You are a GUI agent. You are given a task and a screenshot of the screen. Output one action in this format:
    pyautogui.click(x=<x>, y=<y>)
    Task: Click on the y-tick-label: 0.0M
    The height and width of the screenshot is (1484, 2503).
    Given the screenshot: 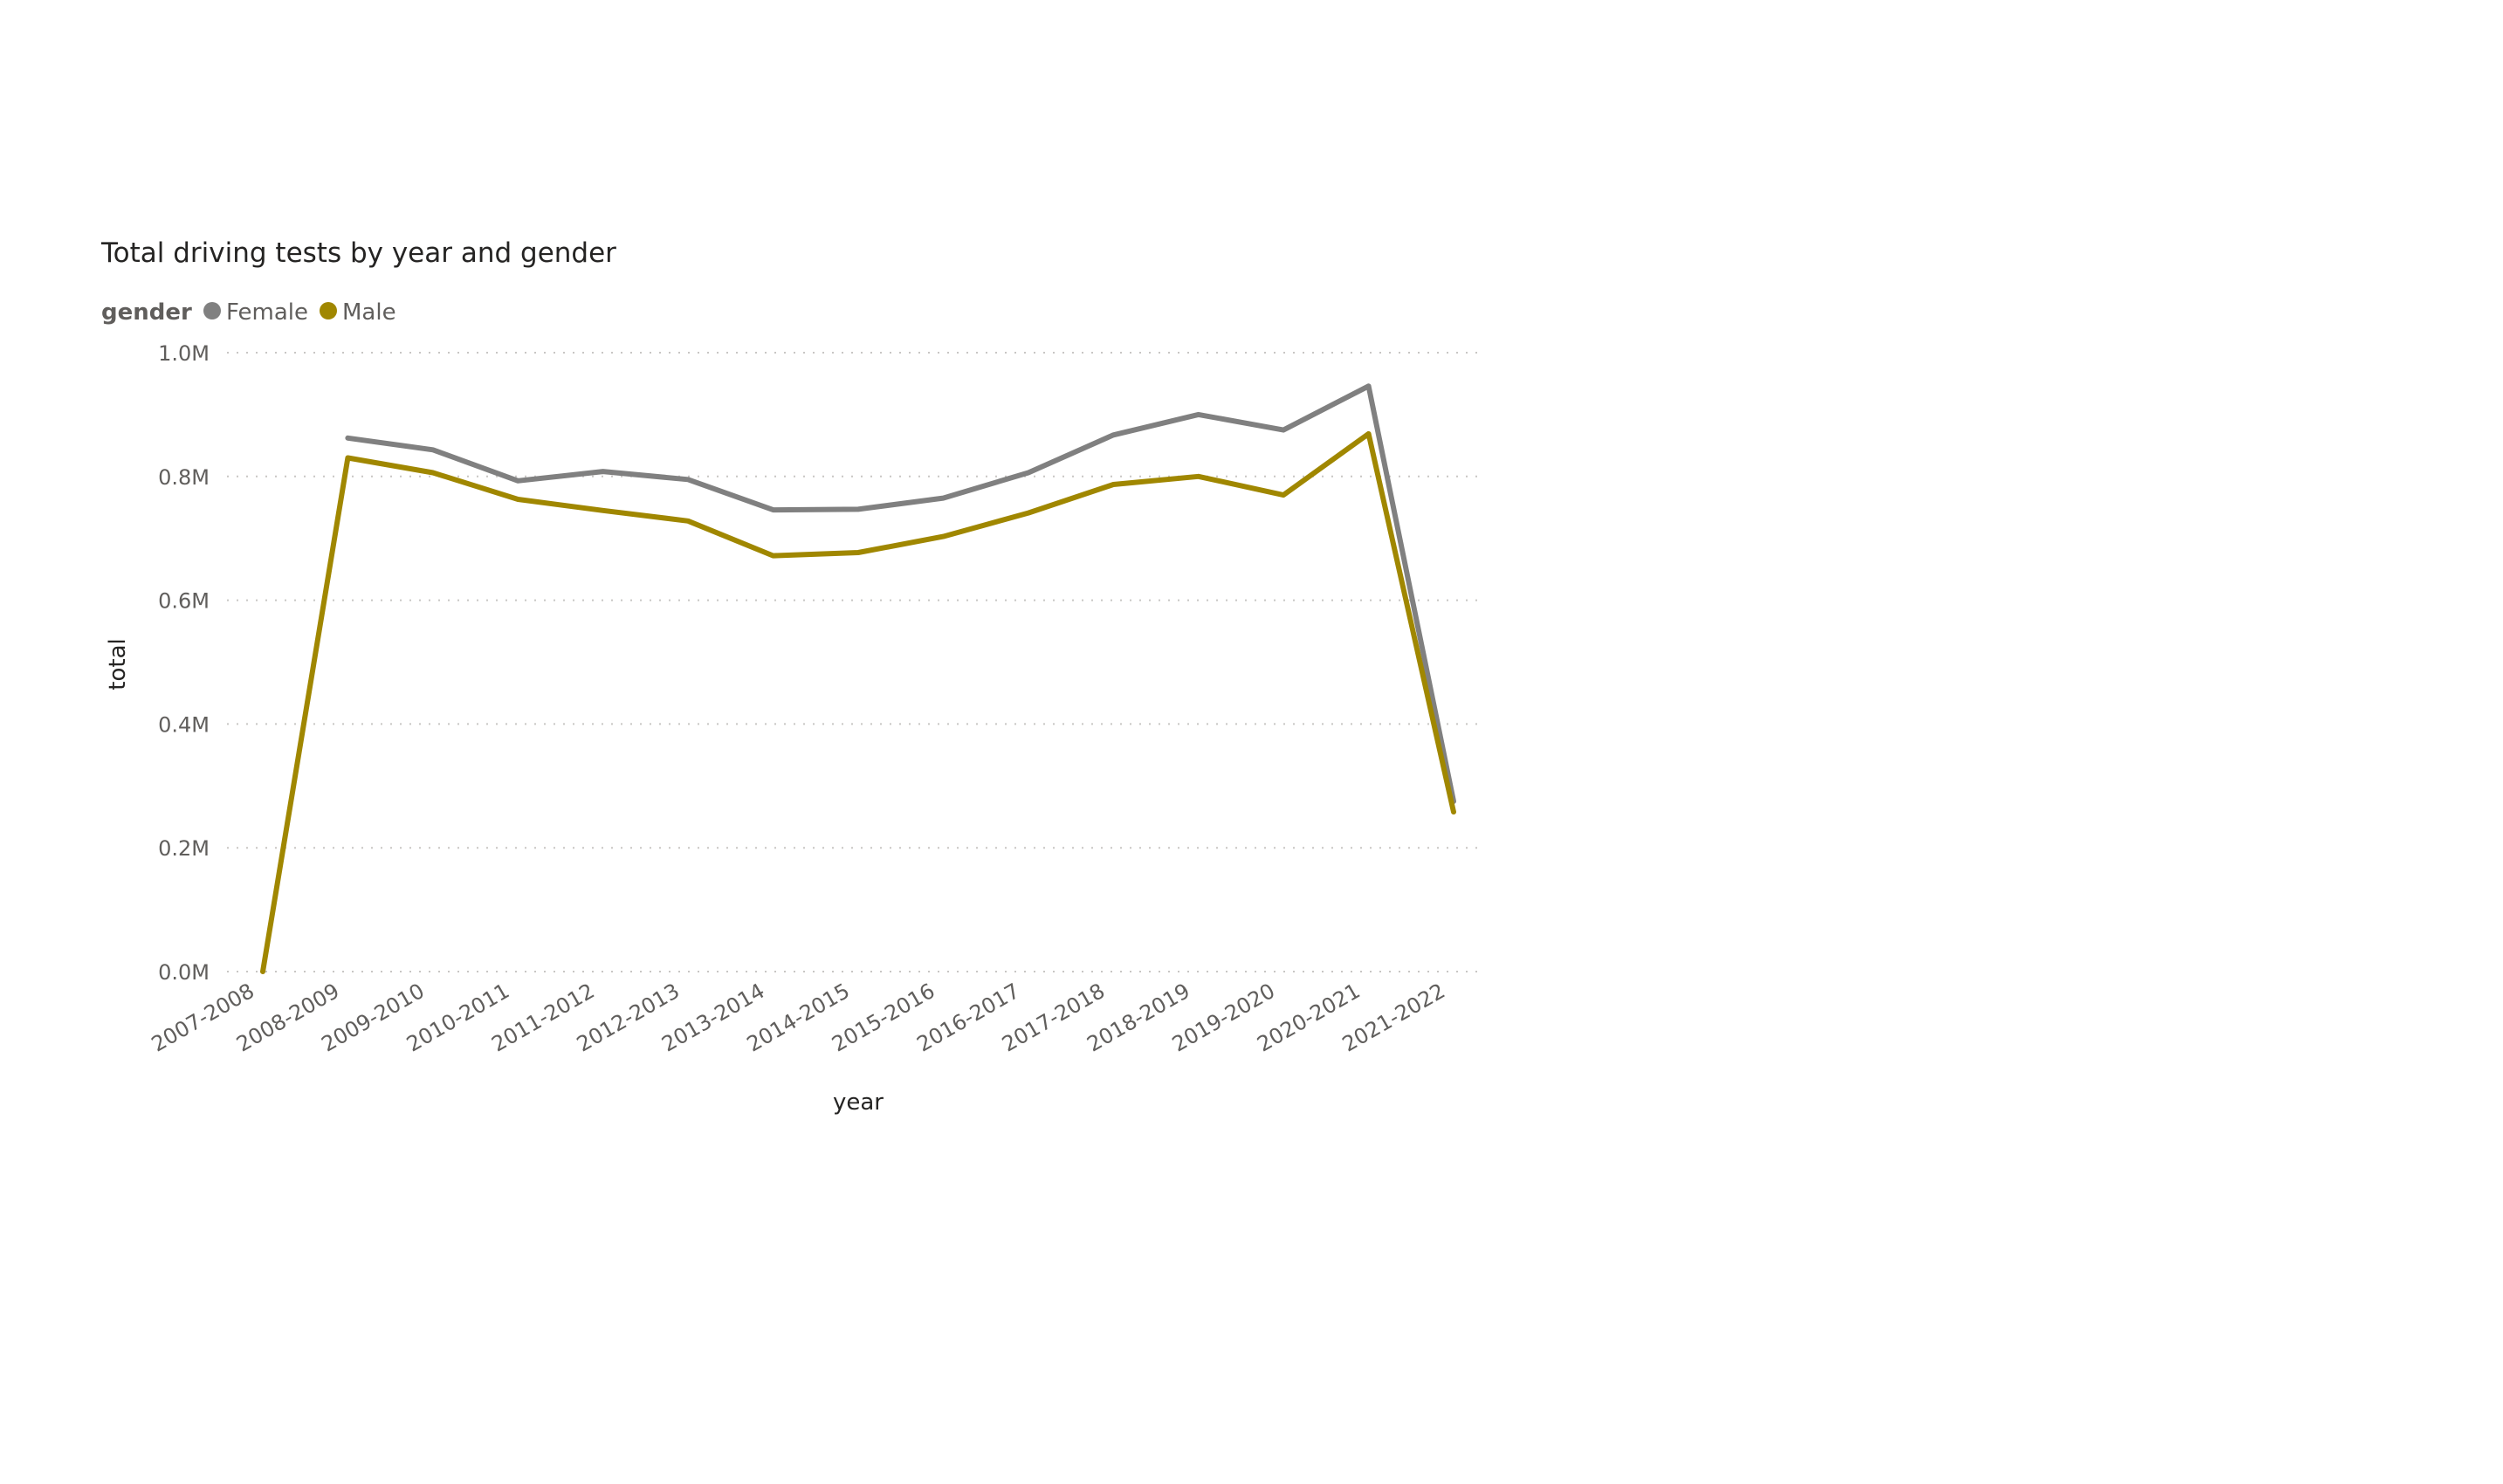 What is the action you would take?
    pyautogui.click(x=184, y=972)
    